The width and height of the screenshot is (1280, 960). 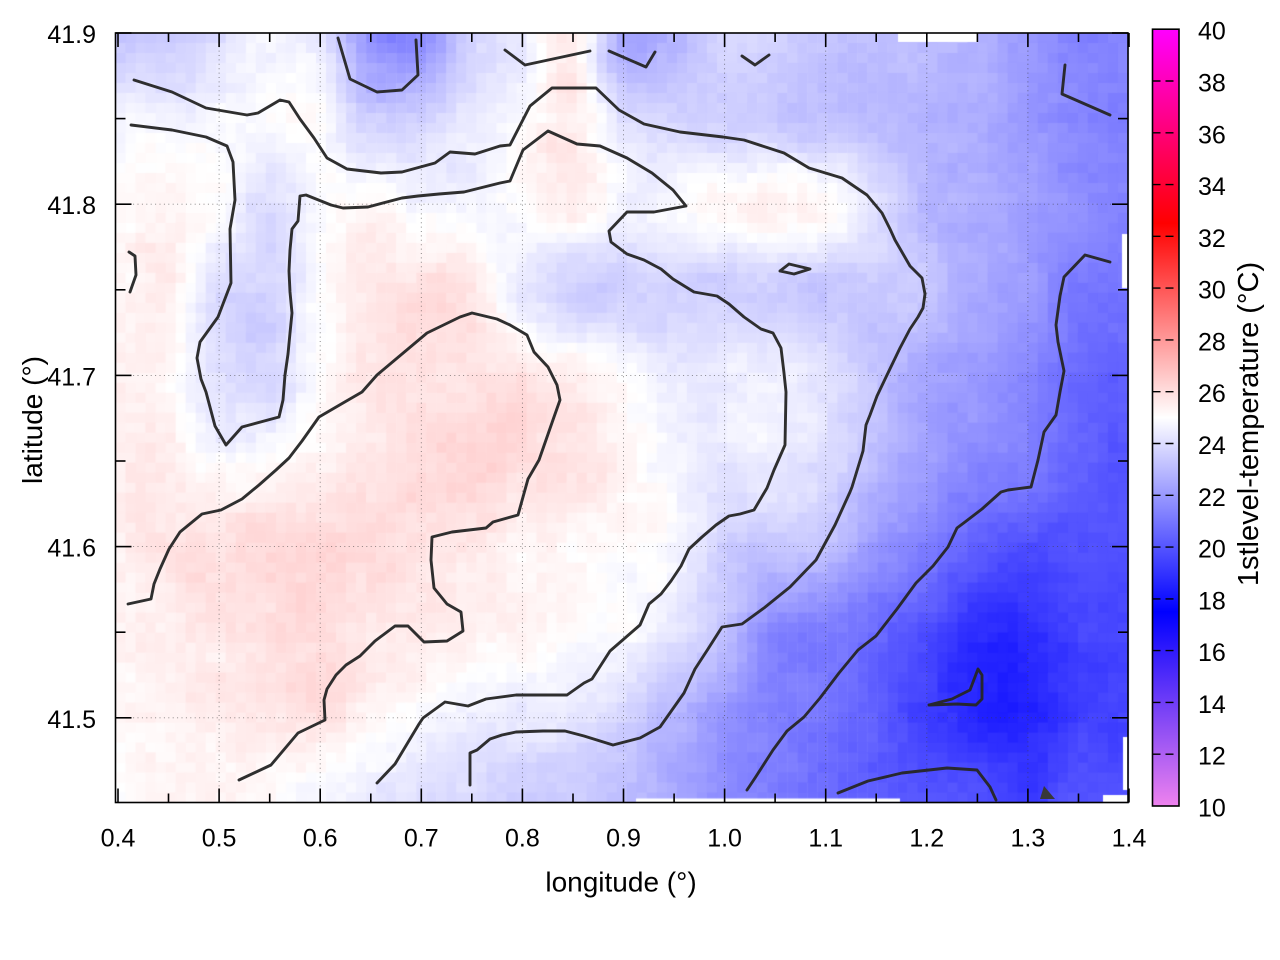 I want to click on svg-text: 1.2, so click(x=926, y=839).